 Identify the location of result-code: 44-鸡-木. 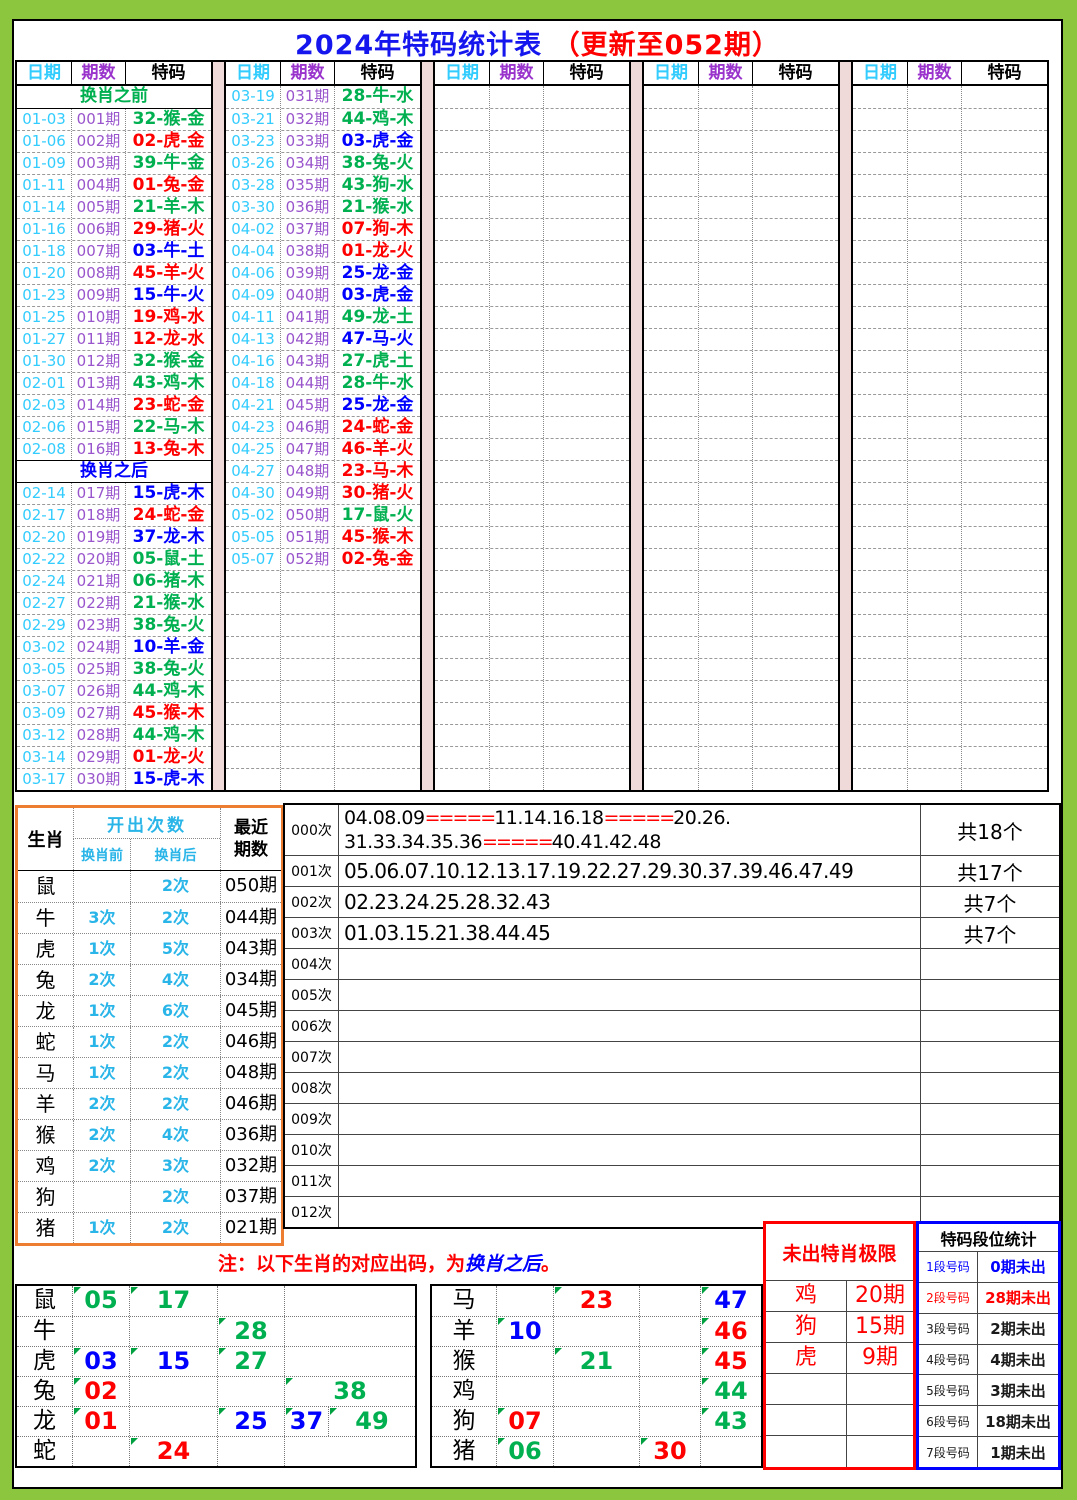
(168, 735).